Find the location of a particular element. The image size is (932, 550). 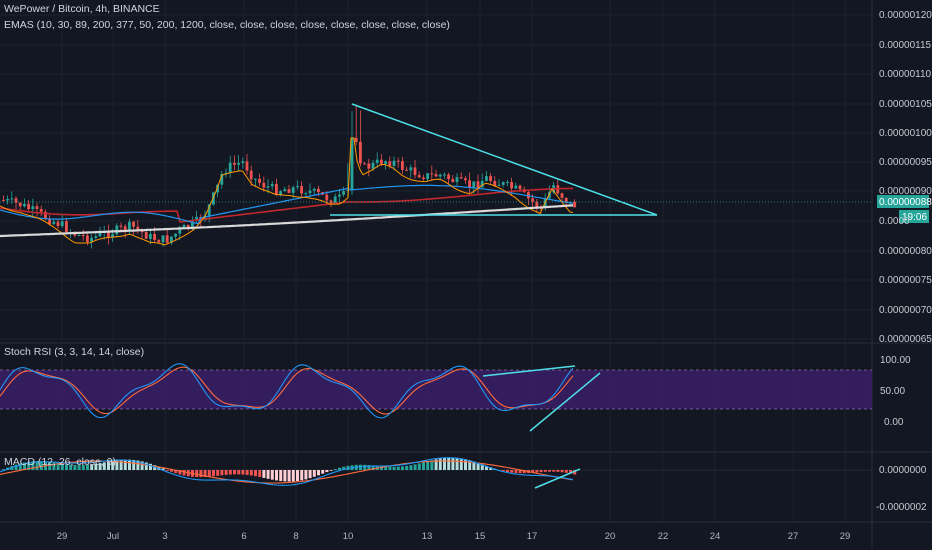

price-label: 0.00000080 is located at coordinates (905, 251).